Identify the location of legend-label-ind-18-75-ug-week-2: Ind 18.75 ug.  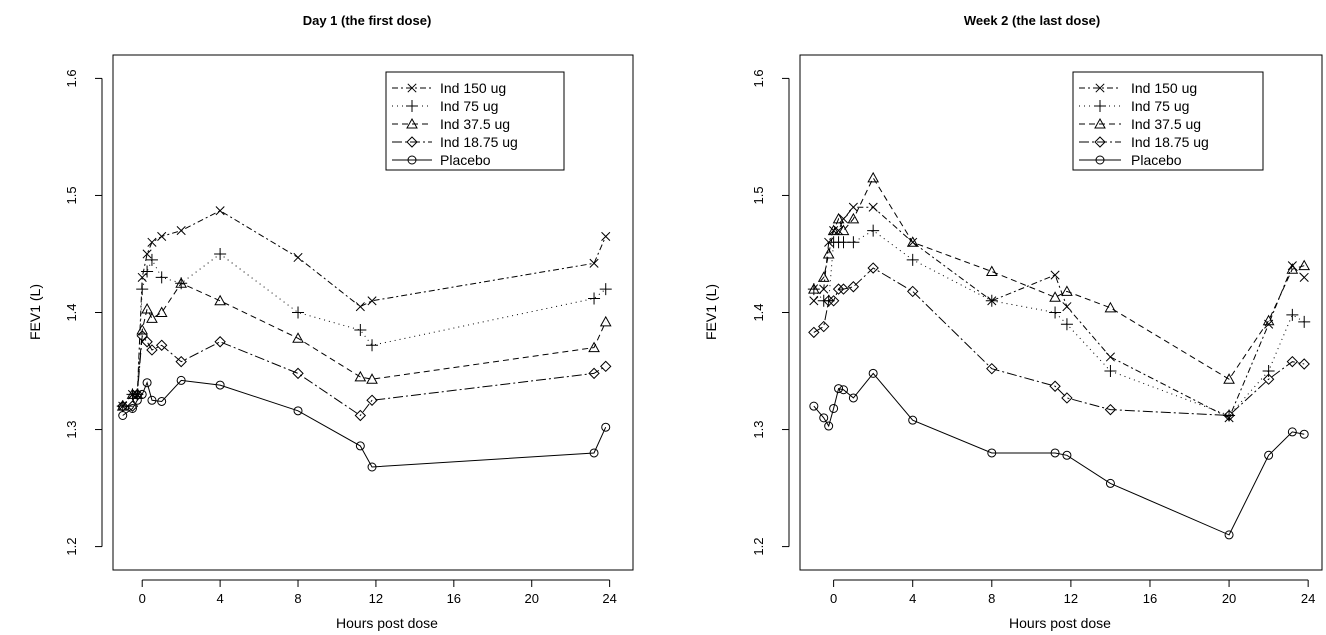
(1170, 142).